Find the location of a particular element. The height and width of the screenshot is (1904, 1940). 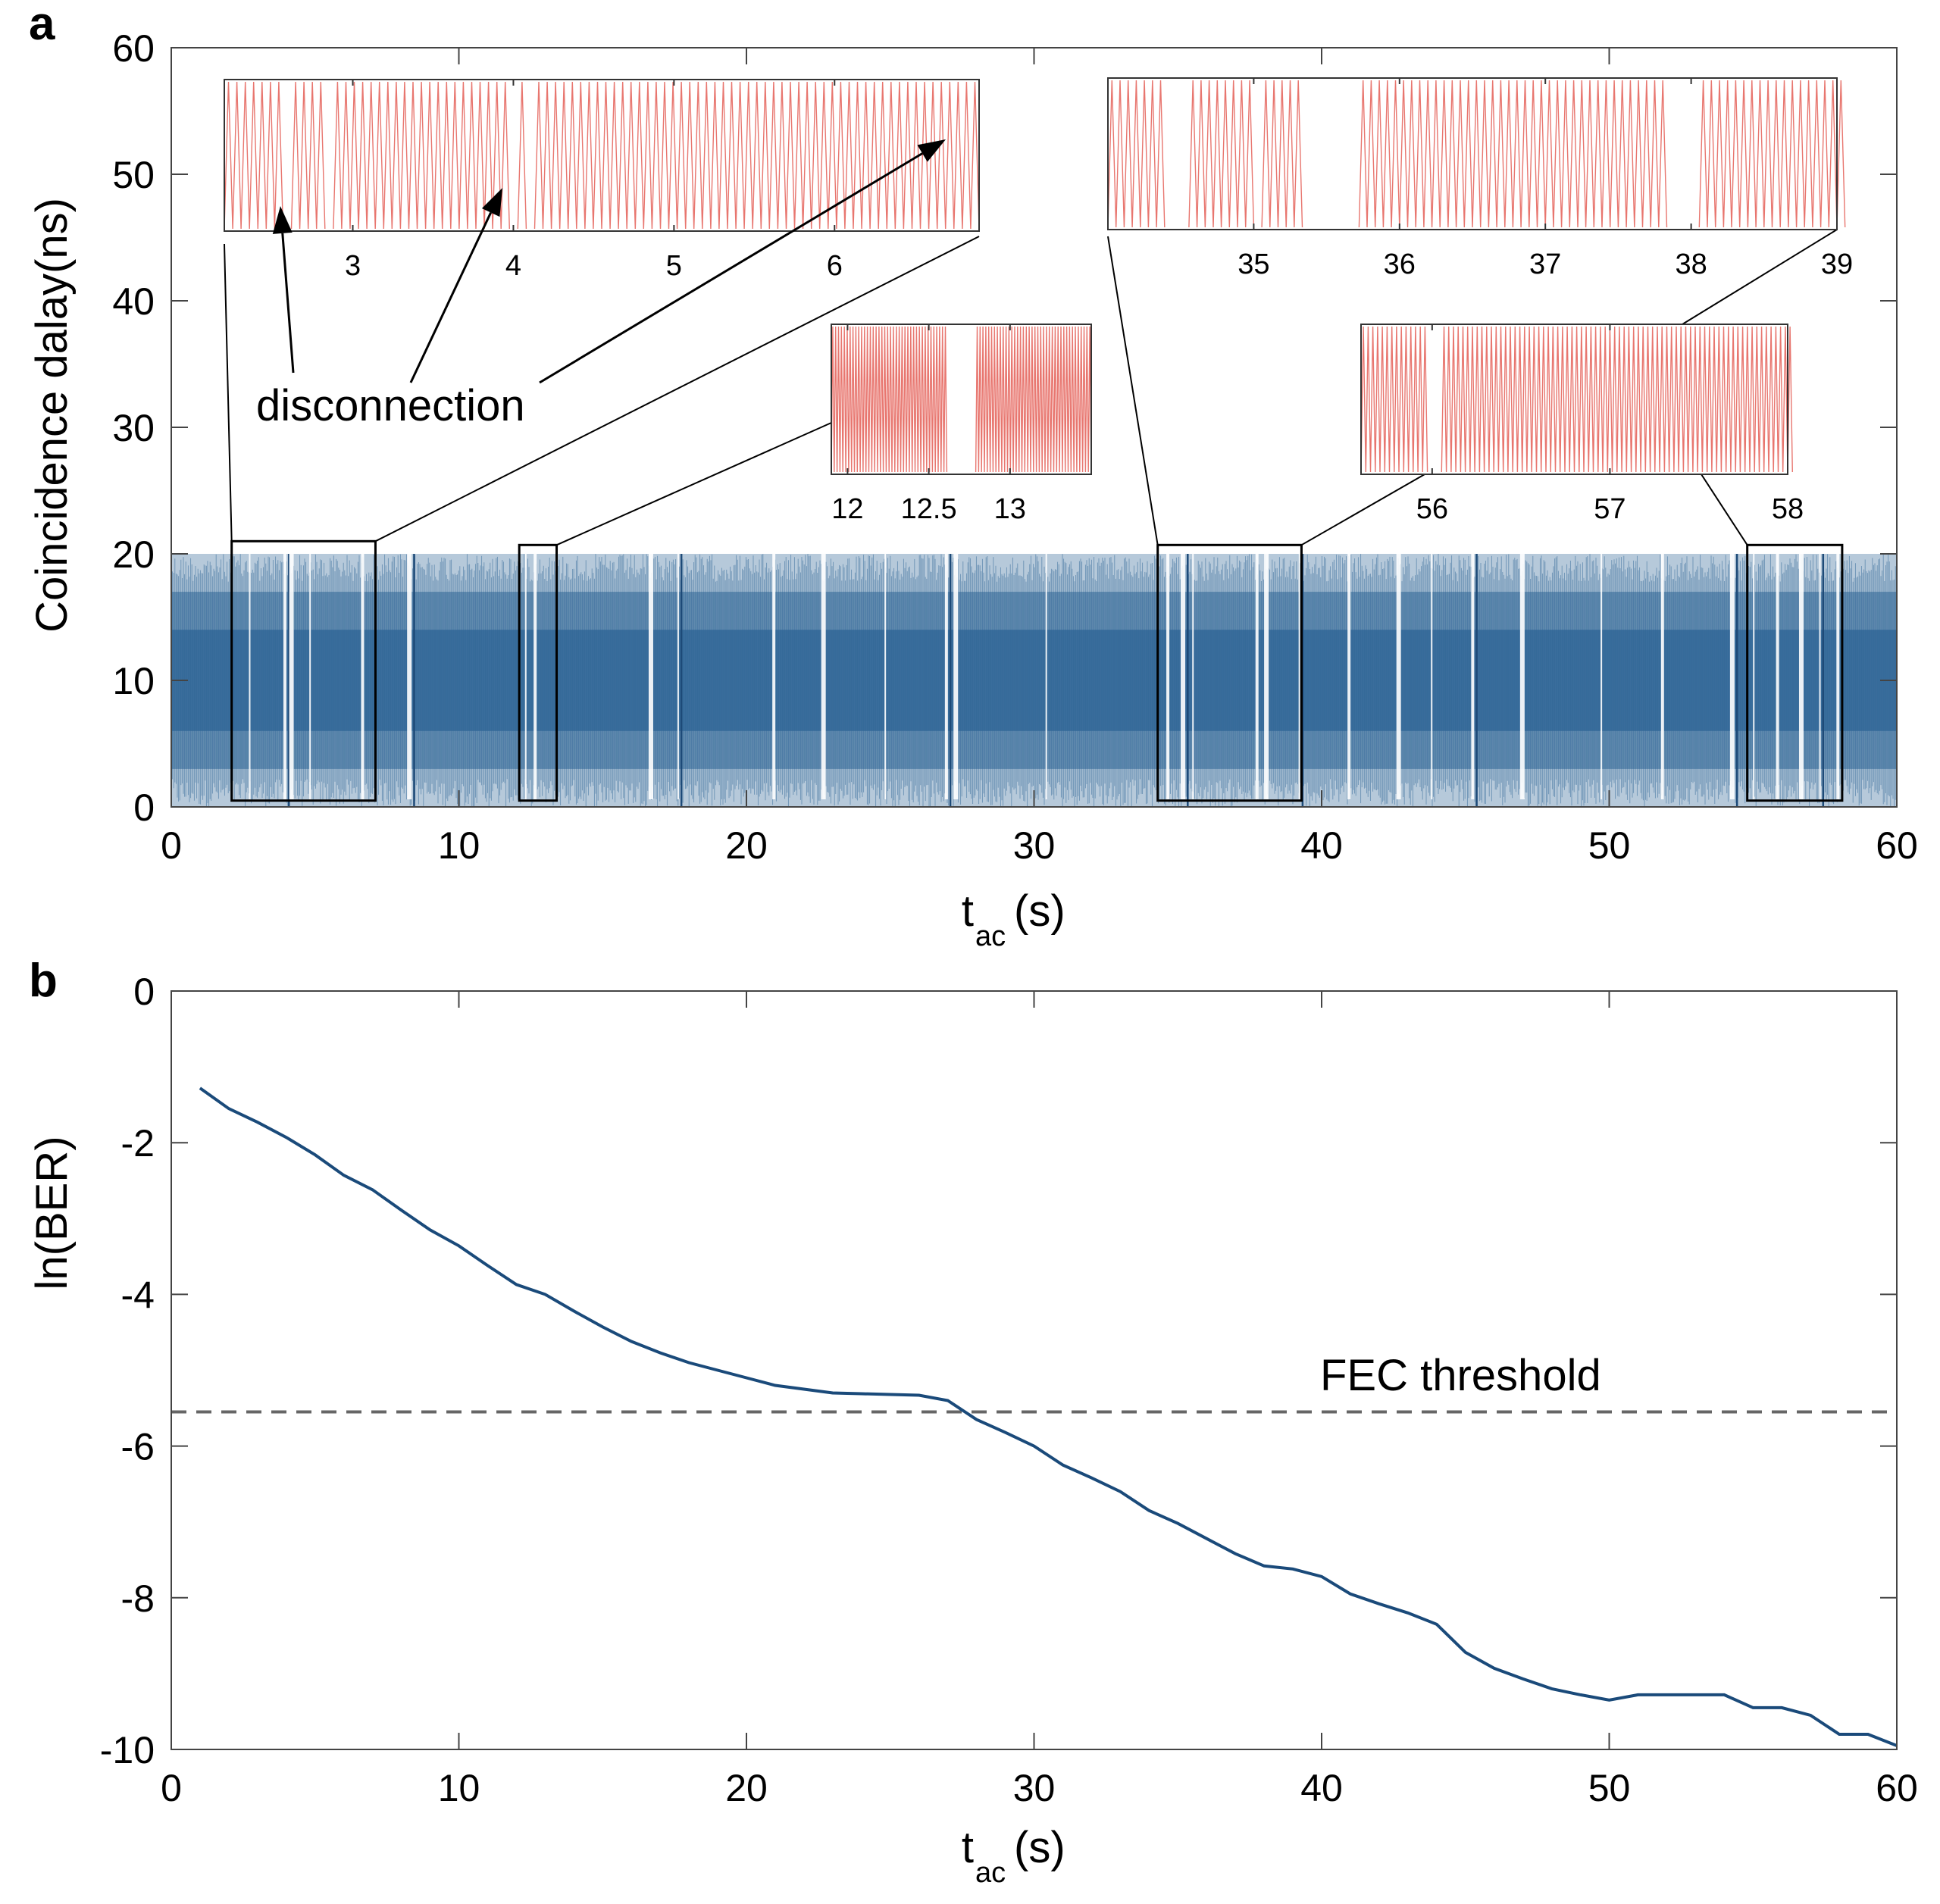

y-tick-label: 30 is located at coordinates (133, 428).